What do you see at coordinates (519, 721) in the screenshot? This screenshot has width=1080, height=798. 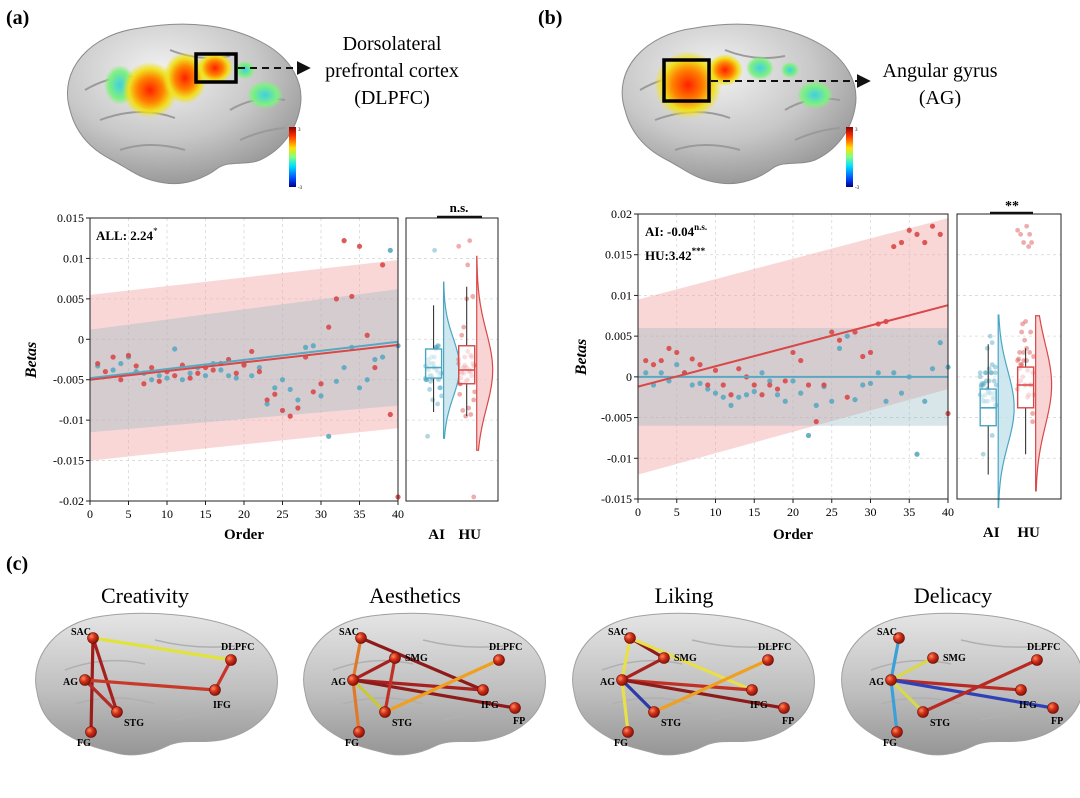 I see `node-label-fp: FP` at bounding box center [519, 721].